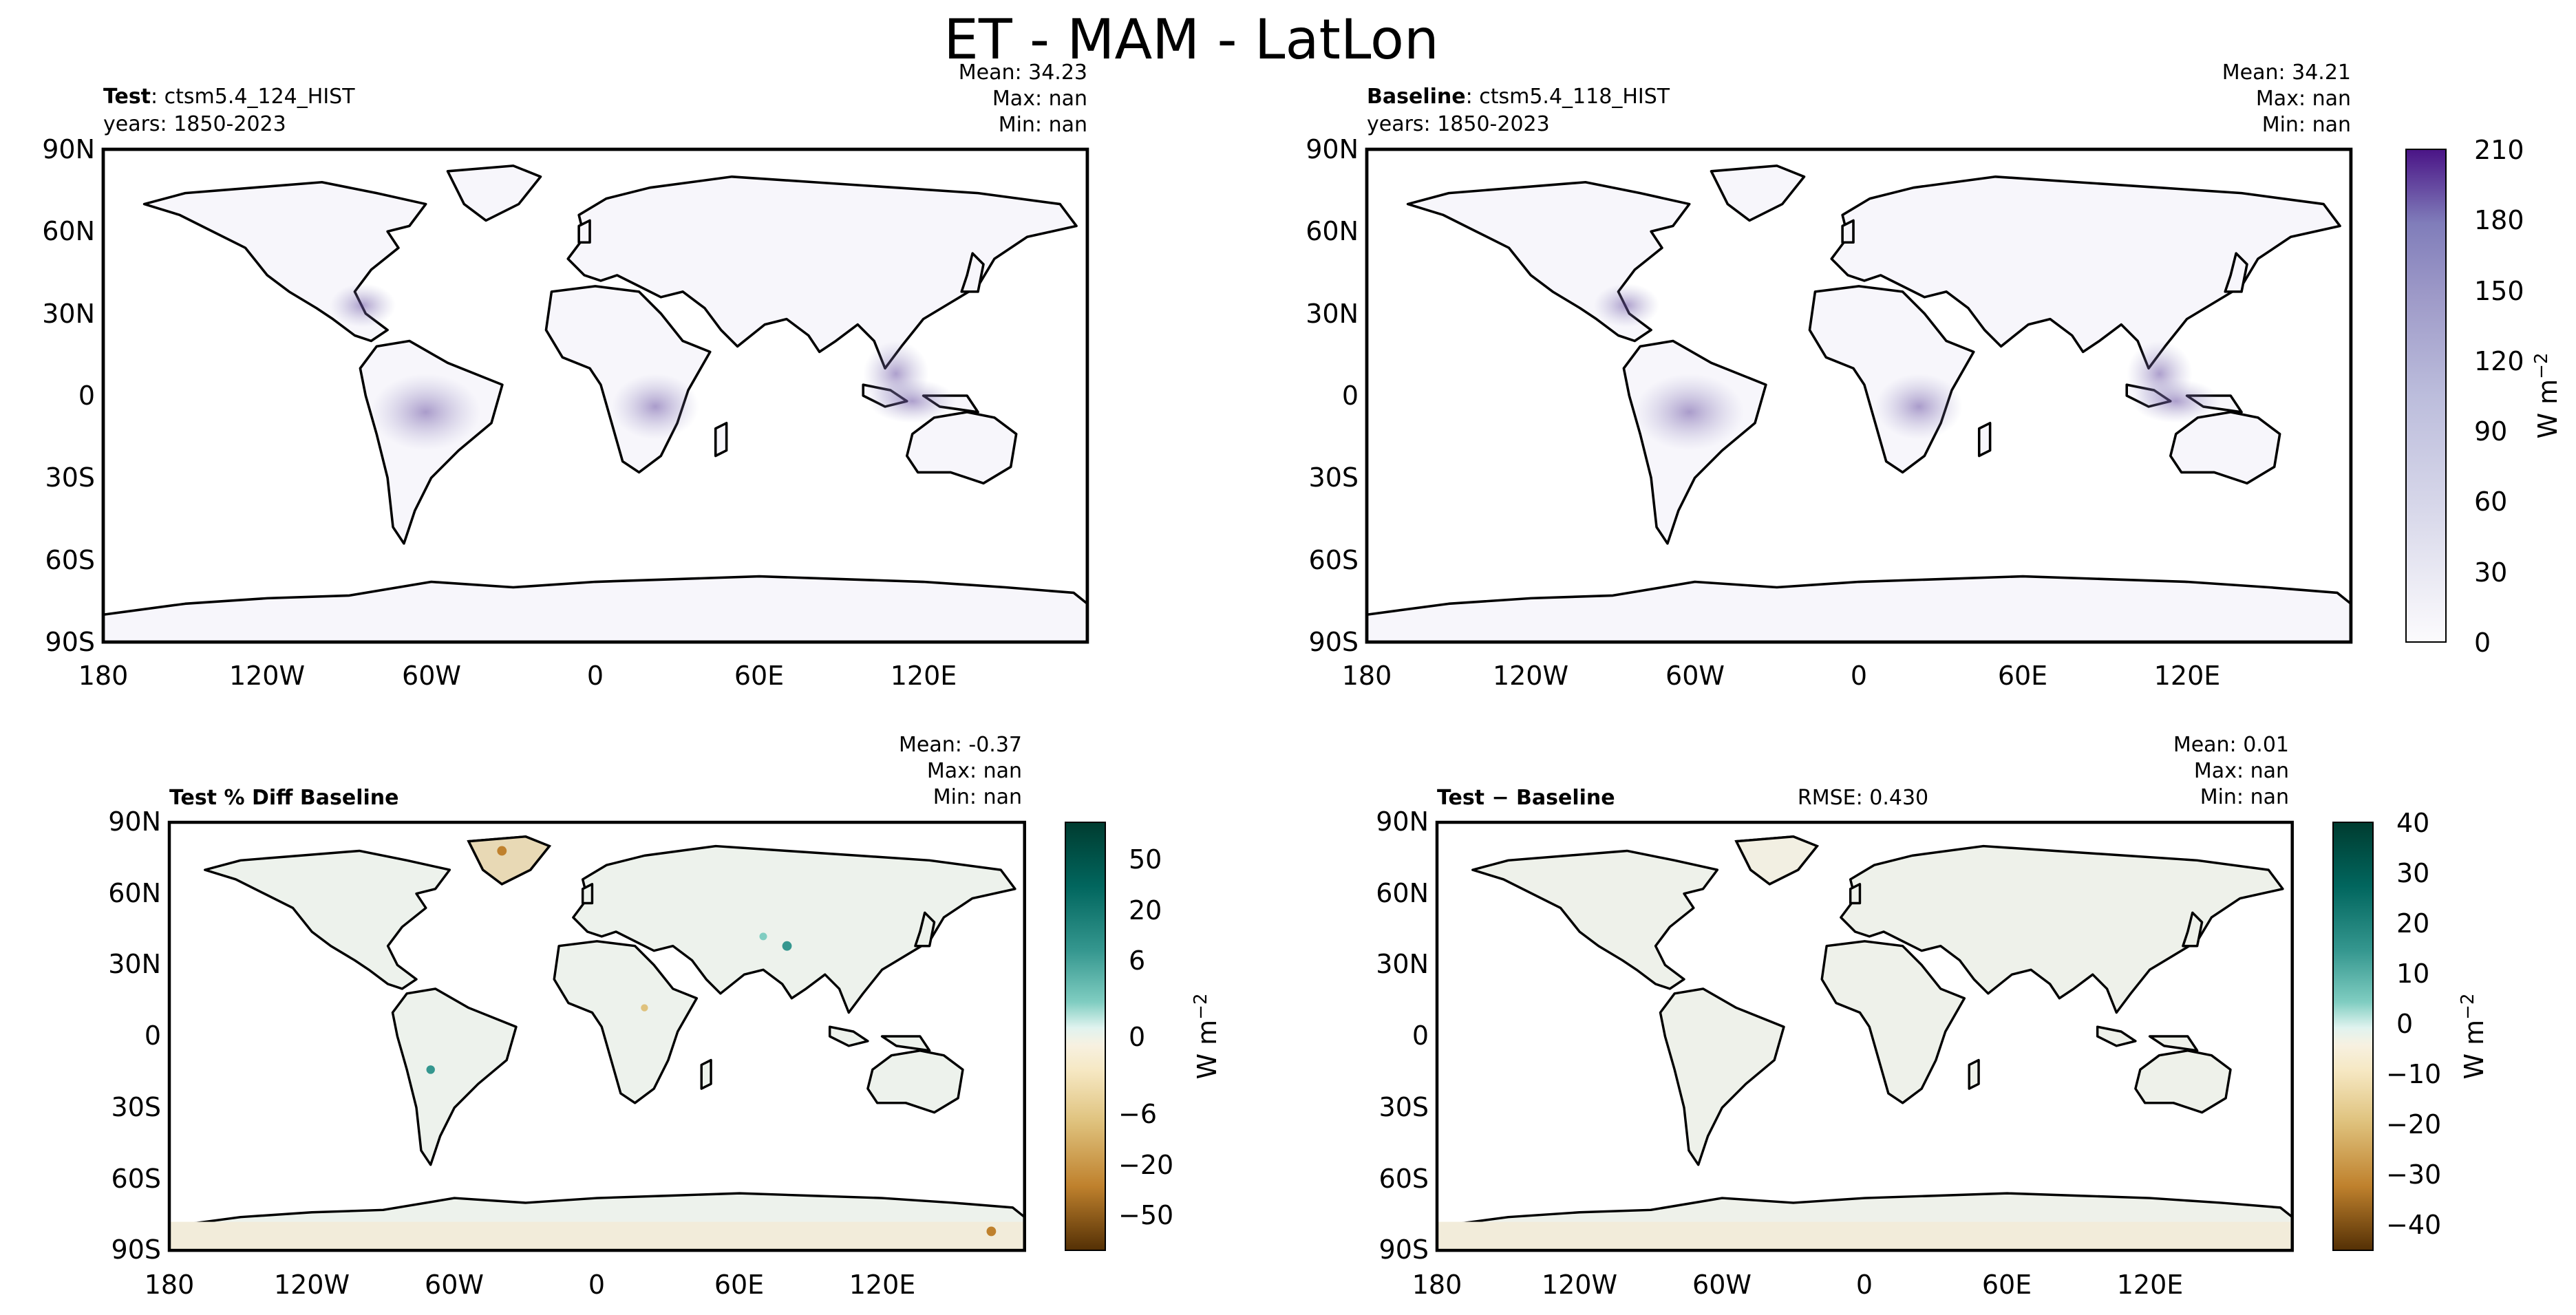 This screenshot has width=2576, height=1315. I want to click on test-lon-tick: 120W, so click(267, 676).